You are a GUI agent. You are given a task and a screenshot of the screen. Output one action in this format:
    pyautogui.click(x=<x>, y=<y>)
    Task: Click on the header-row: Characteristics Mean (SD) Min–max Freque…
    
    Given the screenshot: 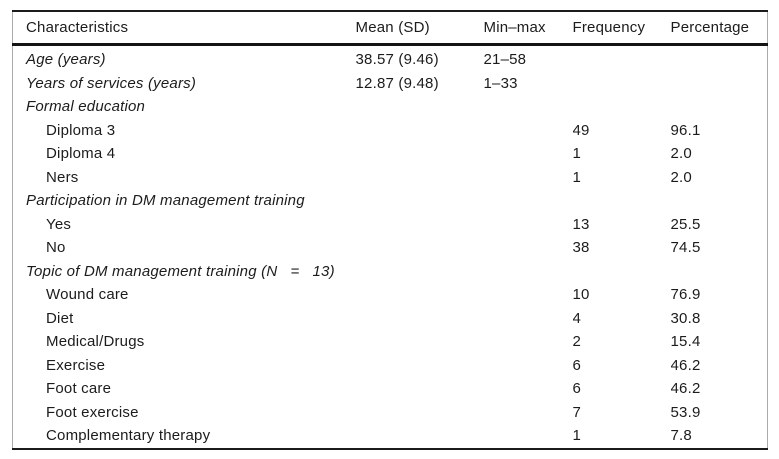 What is the action you would take?
    pyautogui.click(x=390, y=28)
    